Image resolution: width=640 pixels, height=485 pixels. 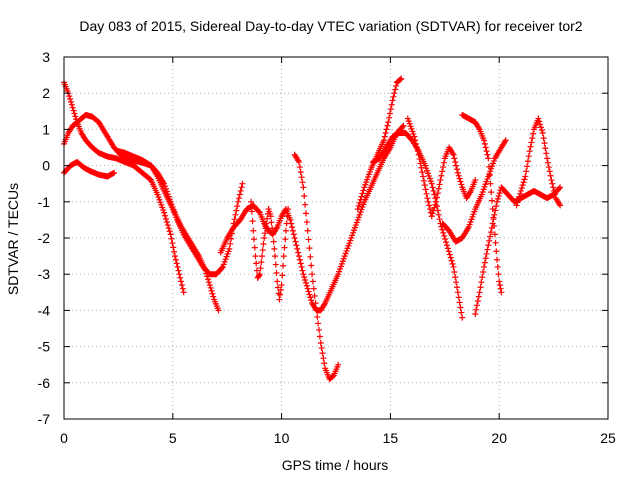 What do you see at coordinates (64, 438) in the screenshot?
I see `x-tick-label: 0` at bounding box center [64, 438].